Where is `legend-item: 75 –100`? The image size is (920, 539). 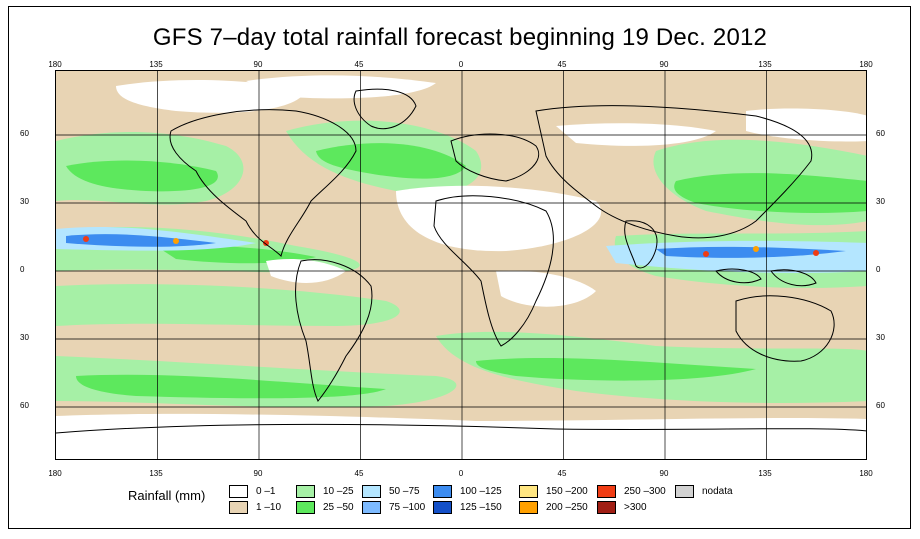
legend-item: 75 –100 is located at coordinates (393, 507).